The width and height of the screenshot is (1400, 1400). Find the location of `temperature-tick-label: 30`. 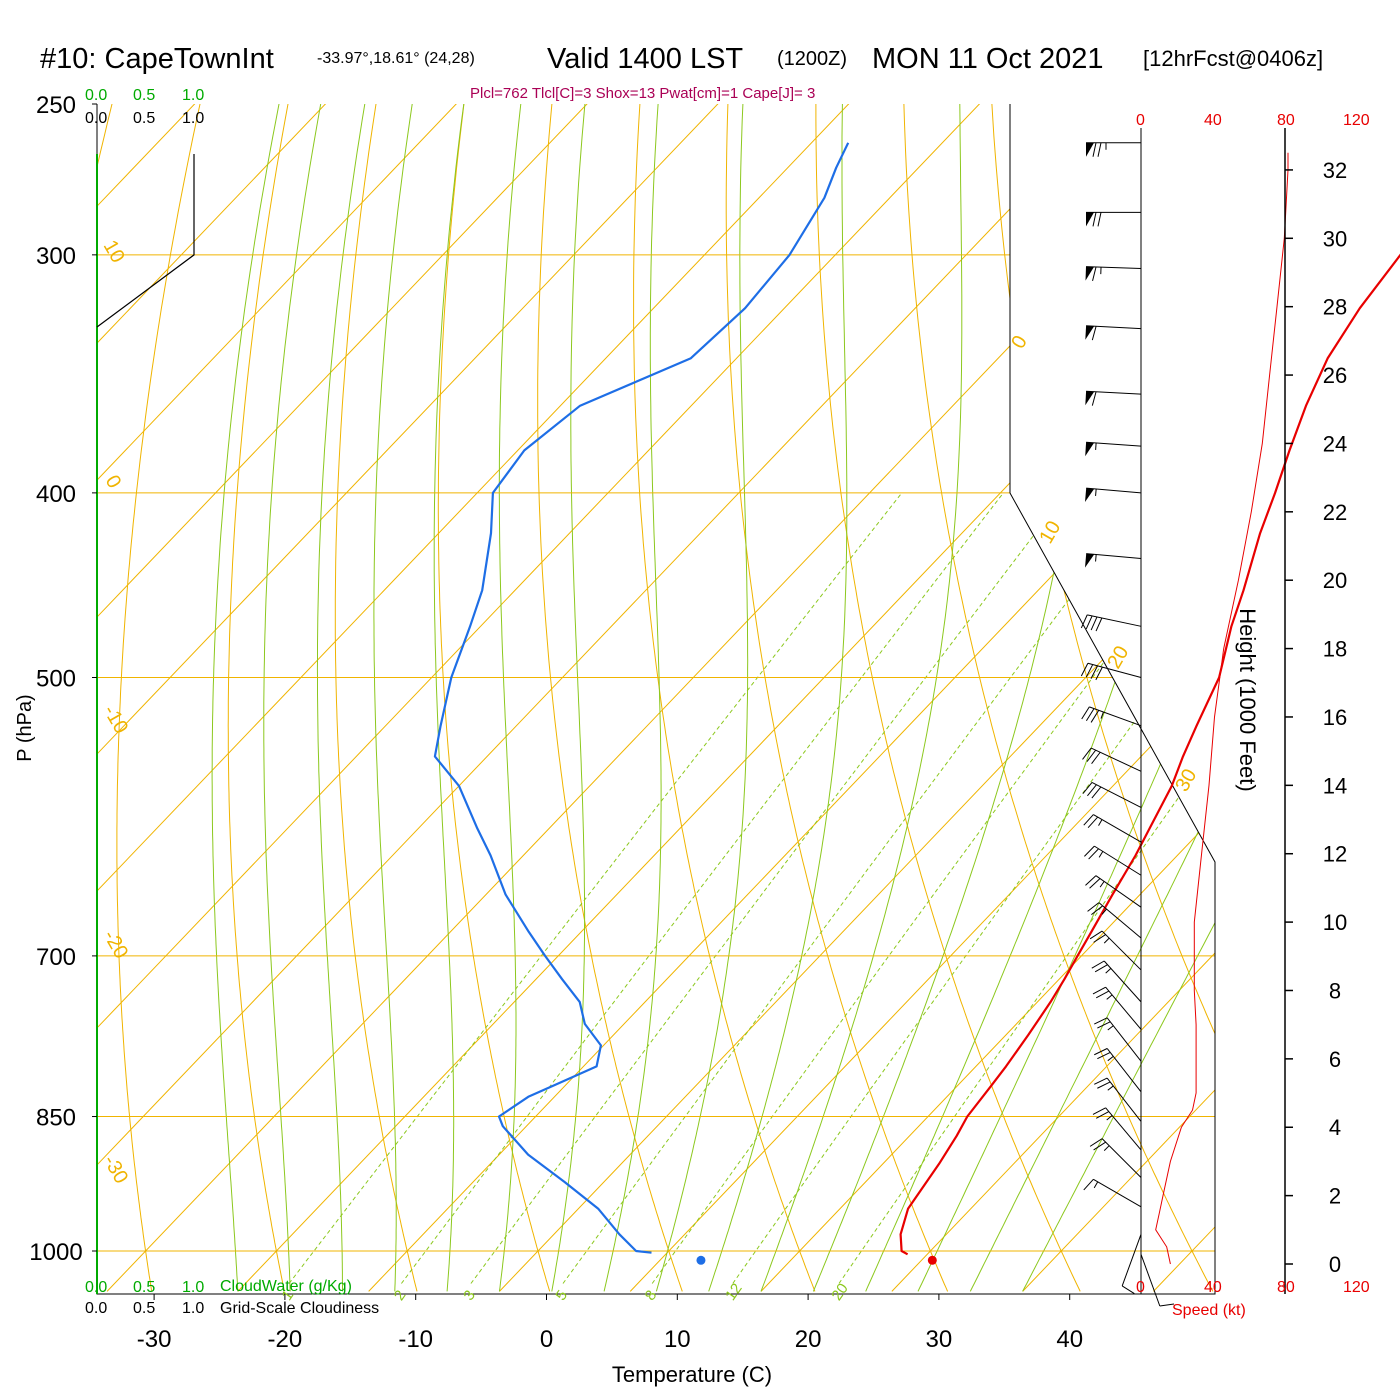

temperature-tick-label: 30 is located at coordinates (939, 1339).